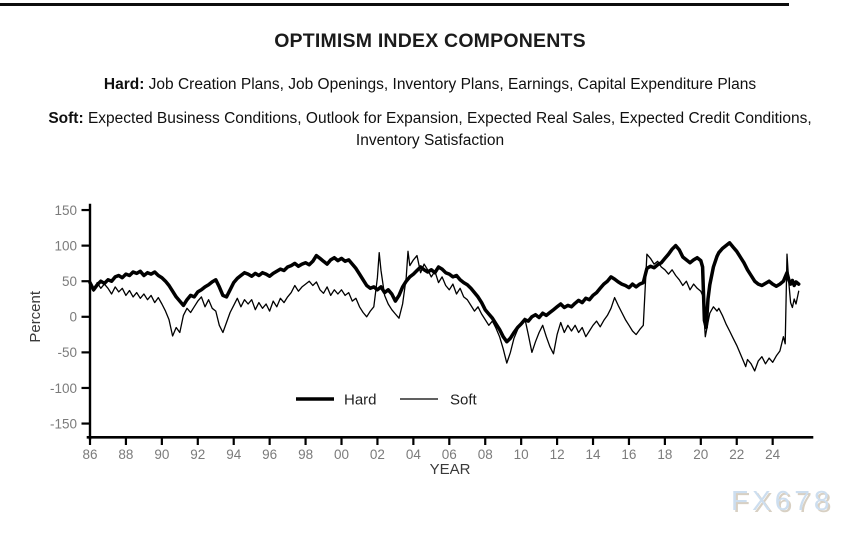 This screenshot has height=545, width=860. I want to click on x-tick-label: 90, so click(161, 454).